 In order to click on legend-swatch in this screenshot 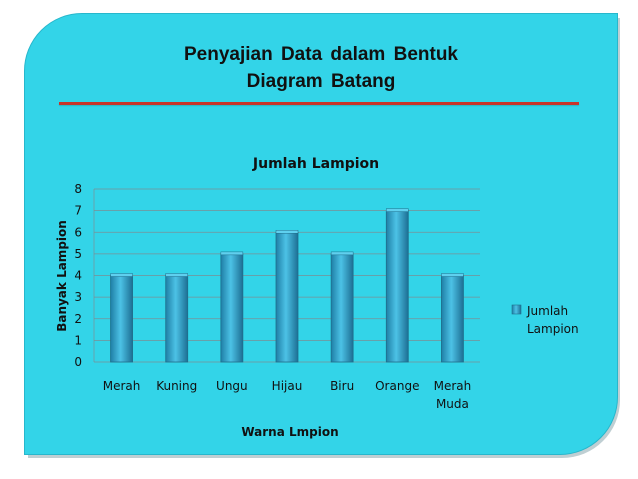, I will do `click(516, 309)`.